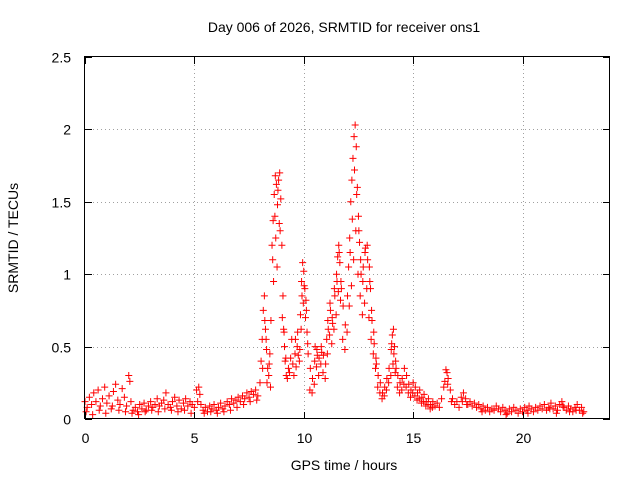 The width and height of the screenshot is (640, 480). What do you see at coordinates (67, 275) in the screenshot?
I see `y-tick-label: 1` at bounding box center [67, 275].